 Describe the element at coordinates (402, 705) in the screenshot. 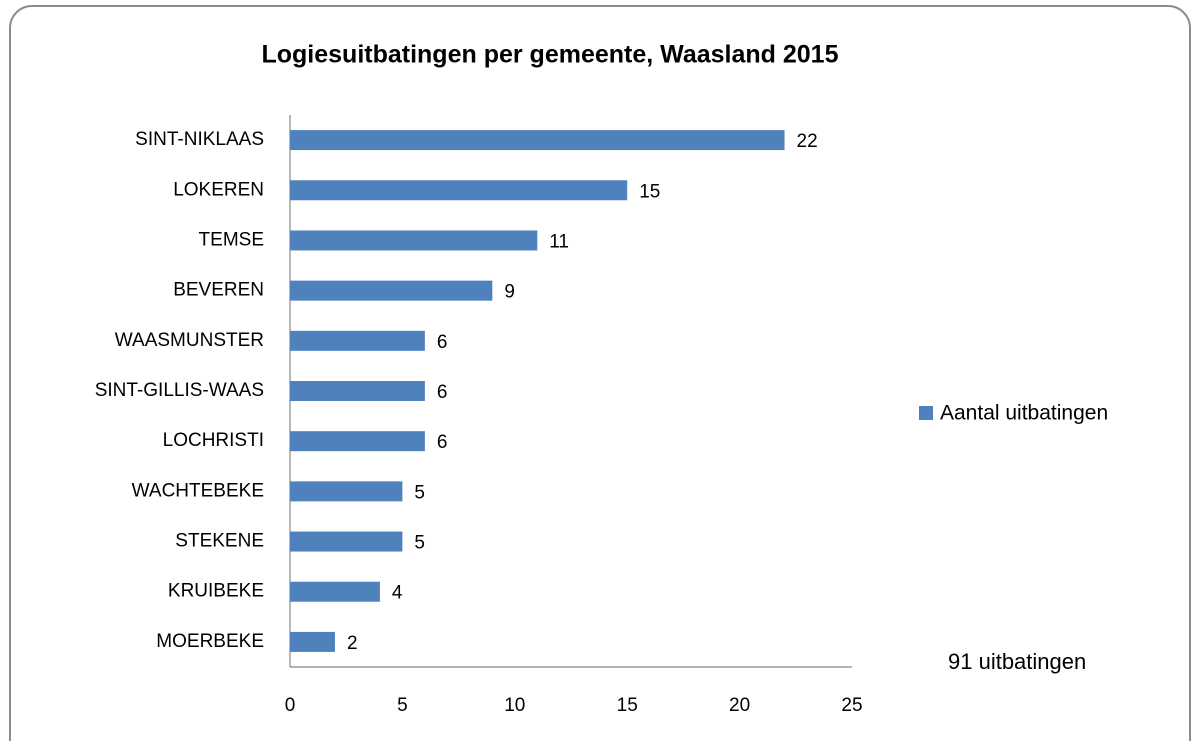

I see `x-tick-label: 5` at that location.